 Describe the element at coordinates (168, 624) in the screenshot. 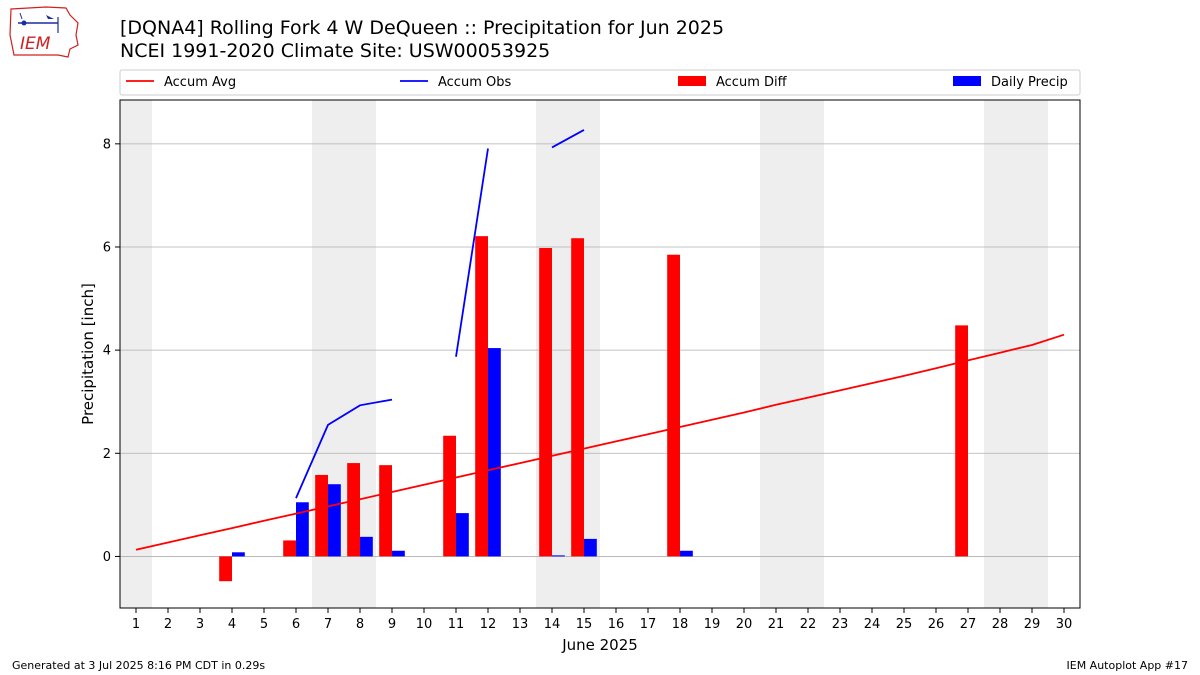

I see `x-tick-label-2: 2` at that location.